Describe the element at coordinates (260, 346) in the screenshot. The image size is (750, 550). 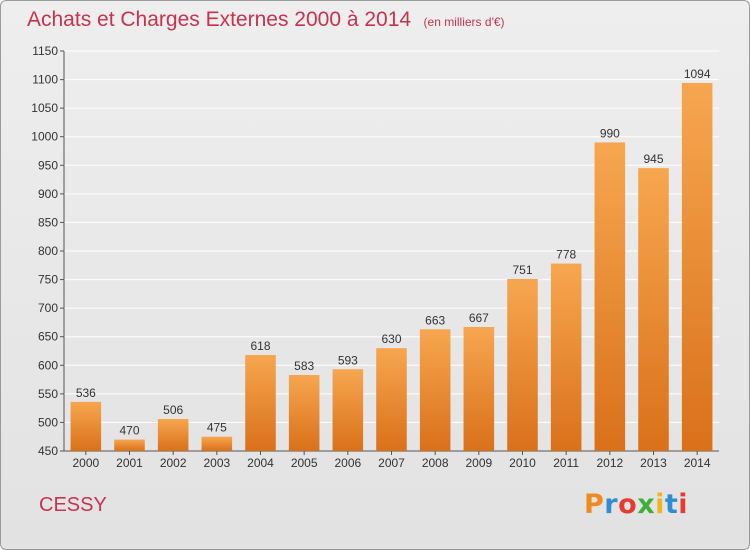
I see `data-label: 618` at that location.